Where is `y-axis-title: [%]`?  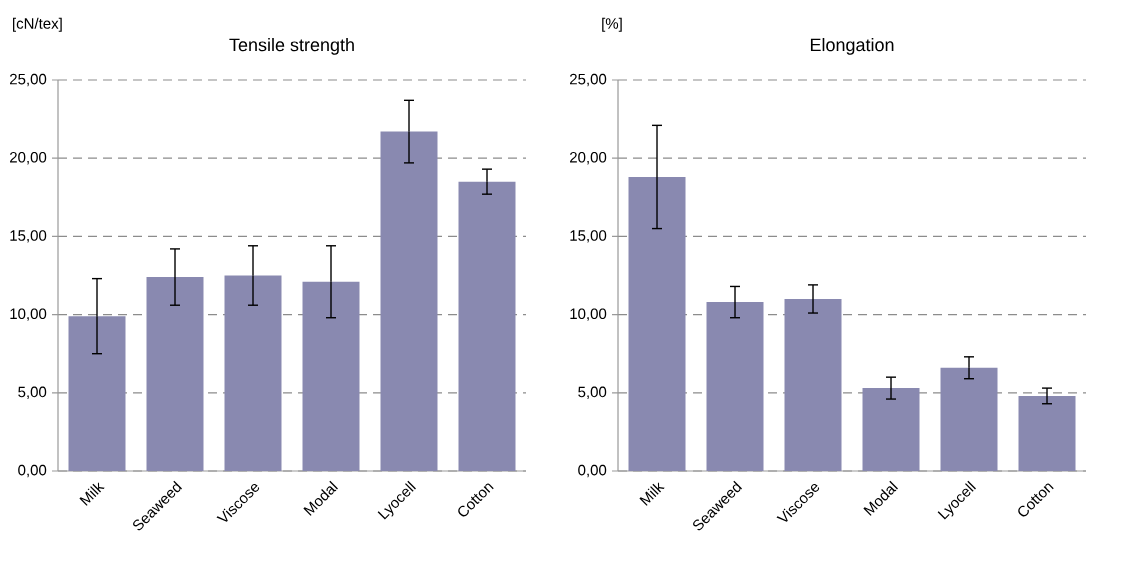 y-axis-title: [%] is located at coordinates (612, 24).